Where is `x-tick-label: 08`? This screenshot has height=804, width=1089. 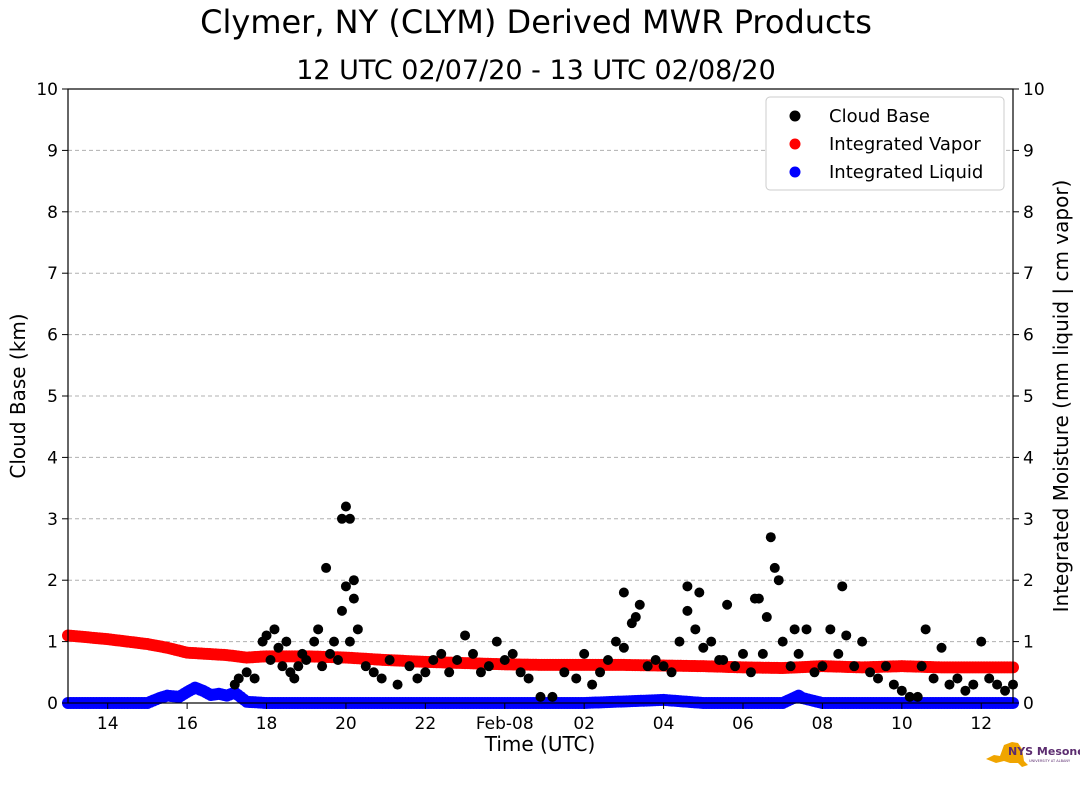
x-tick-label: 08 is located at coordinates (823, 724).